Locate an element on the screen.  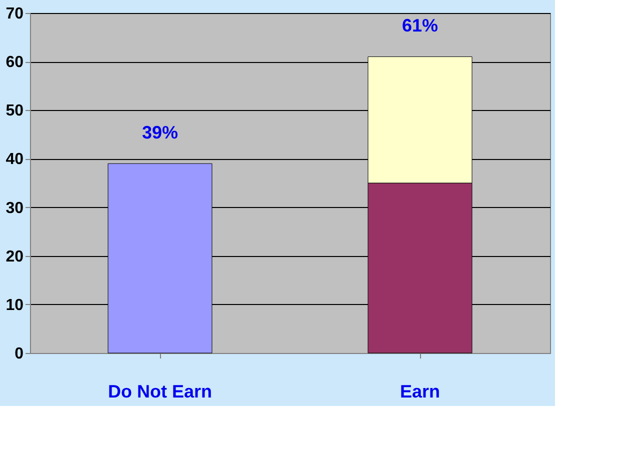
y-tick-label: 40 is located at coordinates (15, 159).